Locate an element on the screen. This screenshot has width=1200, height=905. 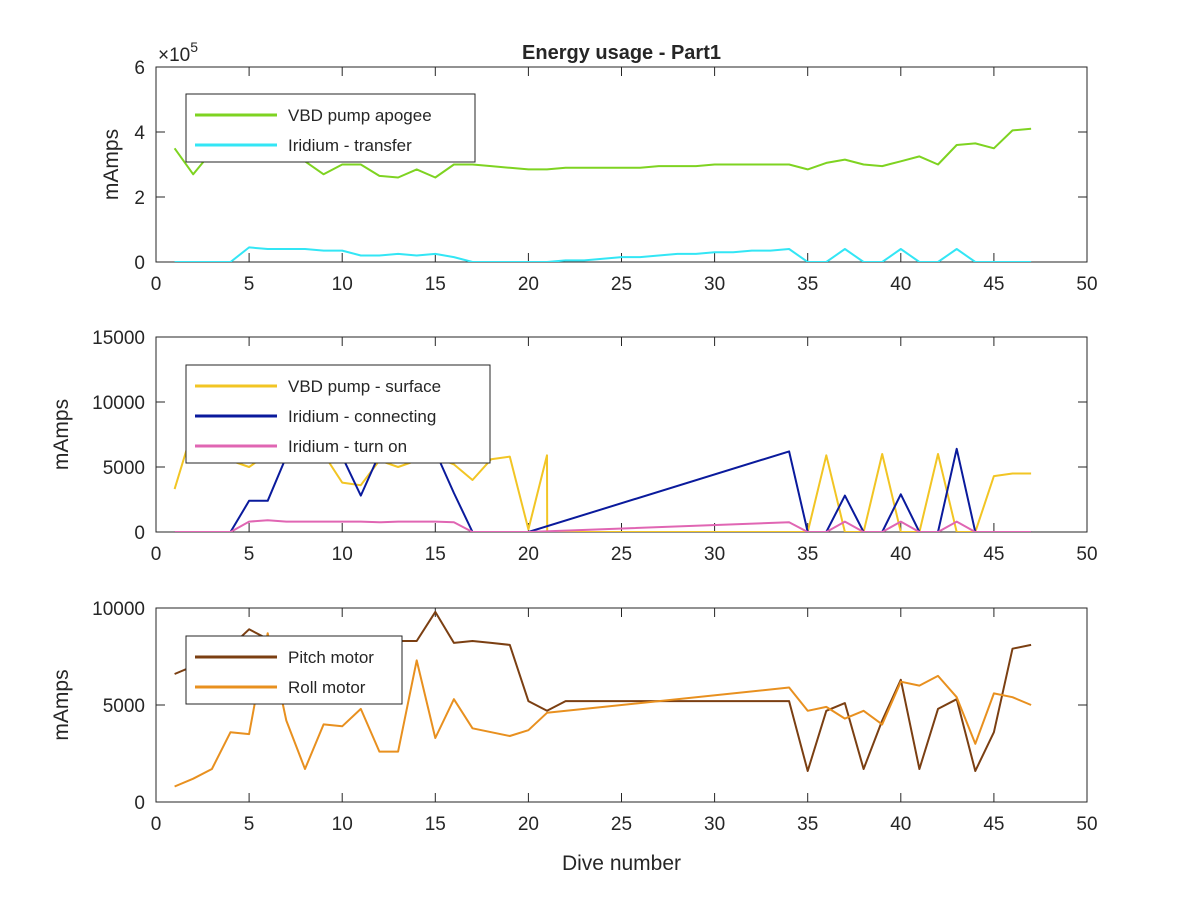
legend-label: Pitch motor is located at coordinates (331, 657).